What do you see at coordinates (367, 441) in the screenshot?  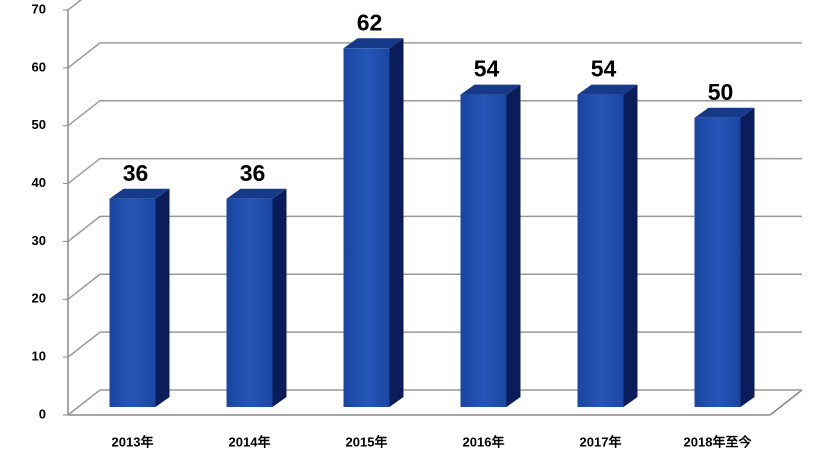 I see `x-tick-label: 2015年` at bounding box center [367, 441].